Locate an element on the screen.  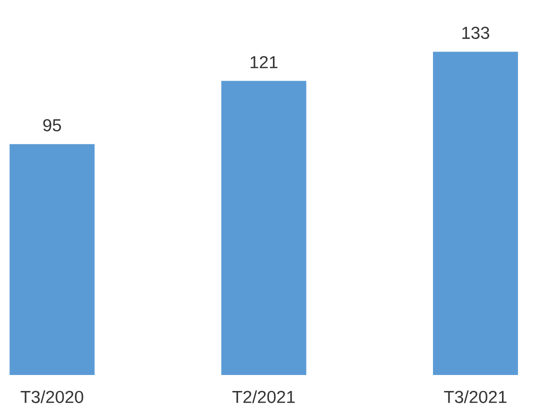
x-tick-label: T3/2020 is located at coordinates (52, 397).